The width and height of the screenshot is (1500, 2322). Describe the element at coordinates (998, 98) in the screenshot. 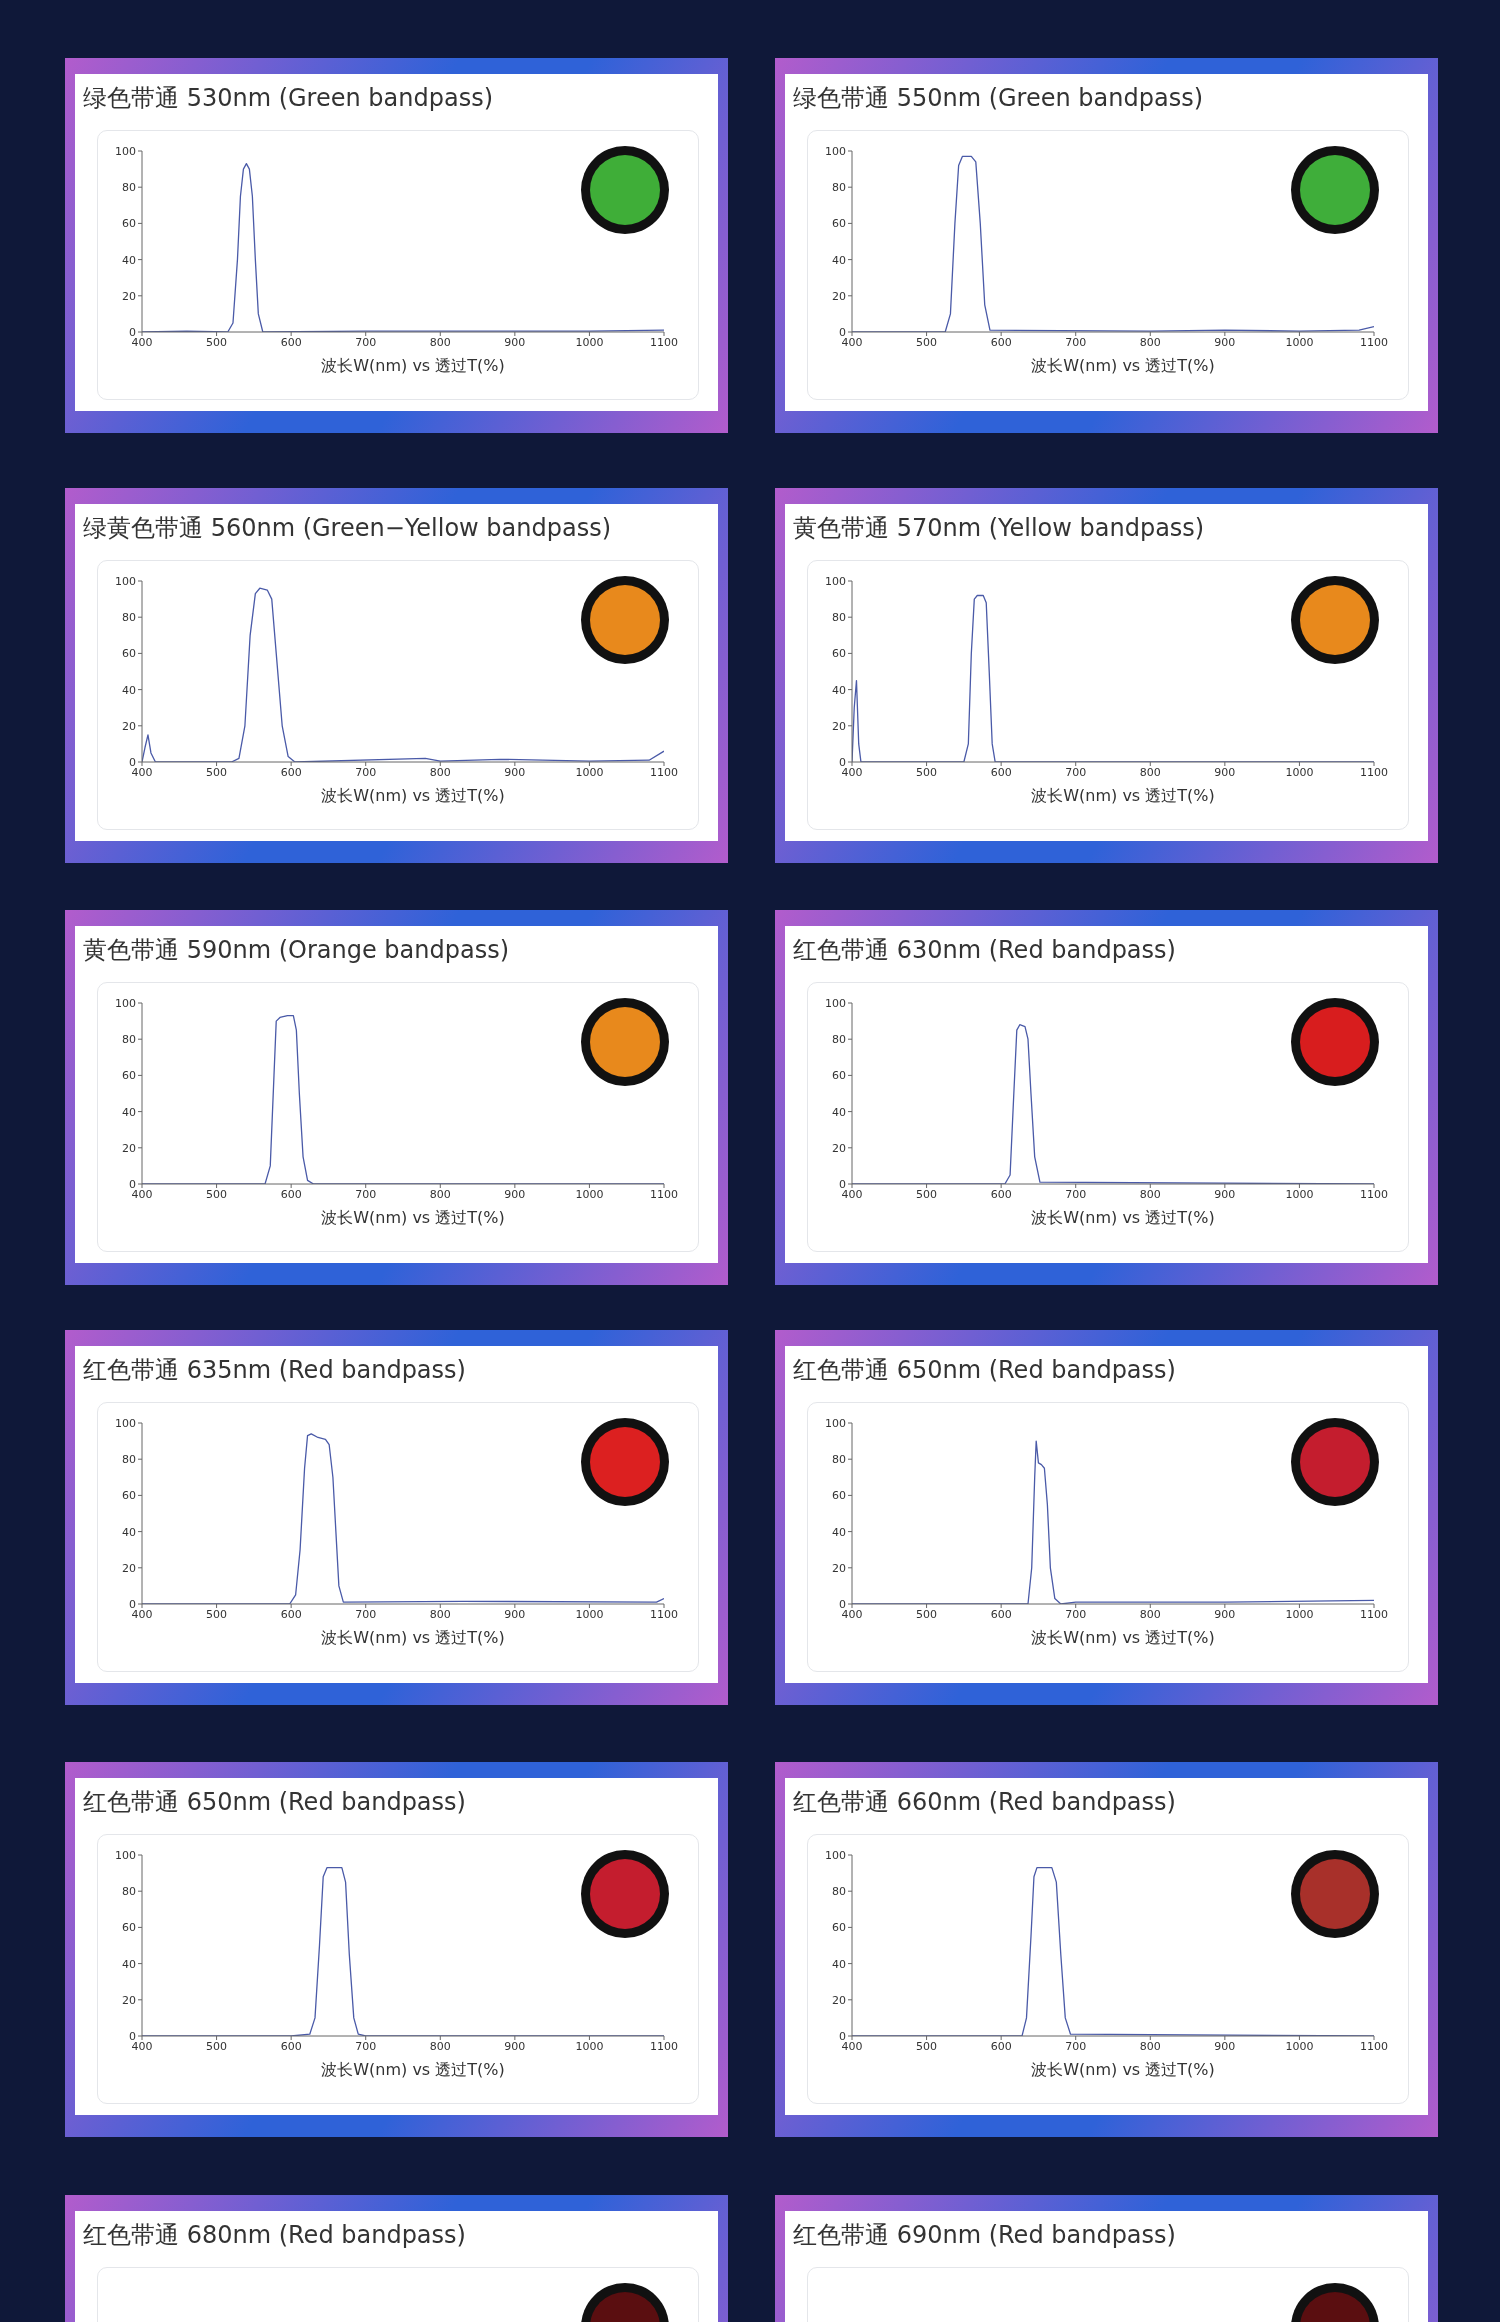

I see `chart-title: 绿色带通 550nm (Green bandpass)` at that location.